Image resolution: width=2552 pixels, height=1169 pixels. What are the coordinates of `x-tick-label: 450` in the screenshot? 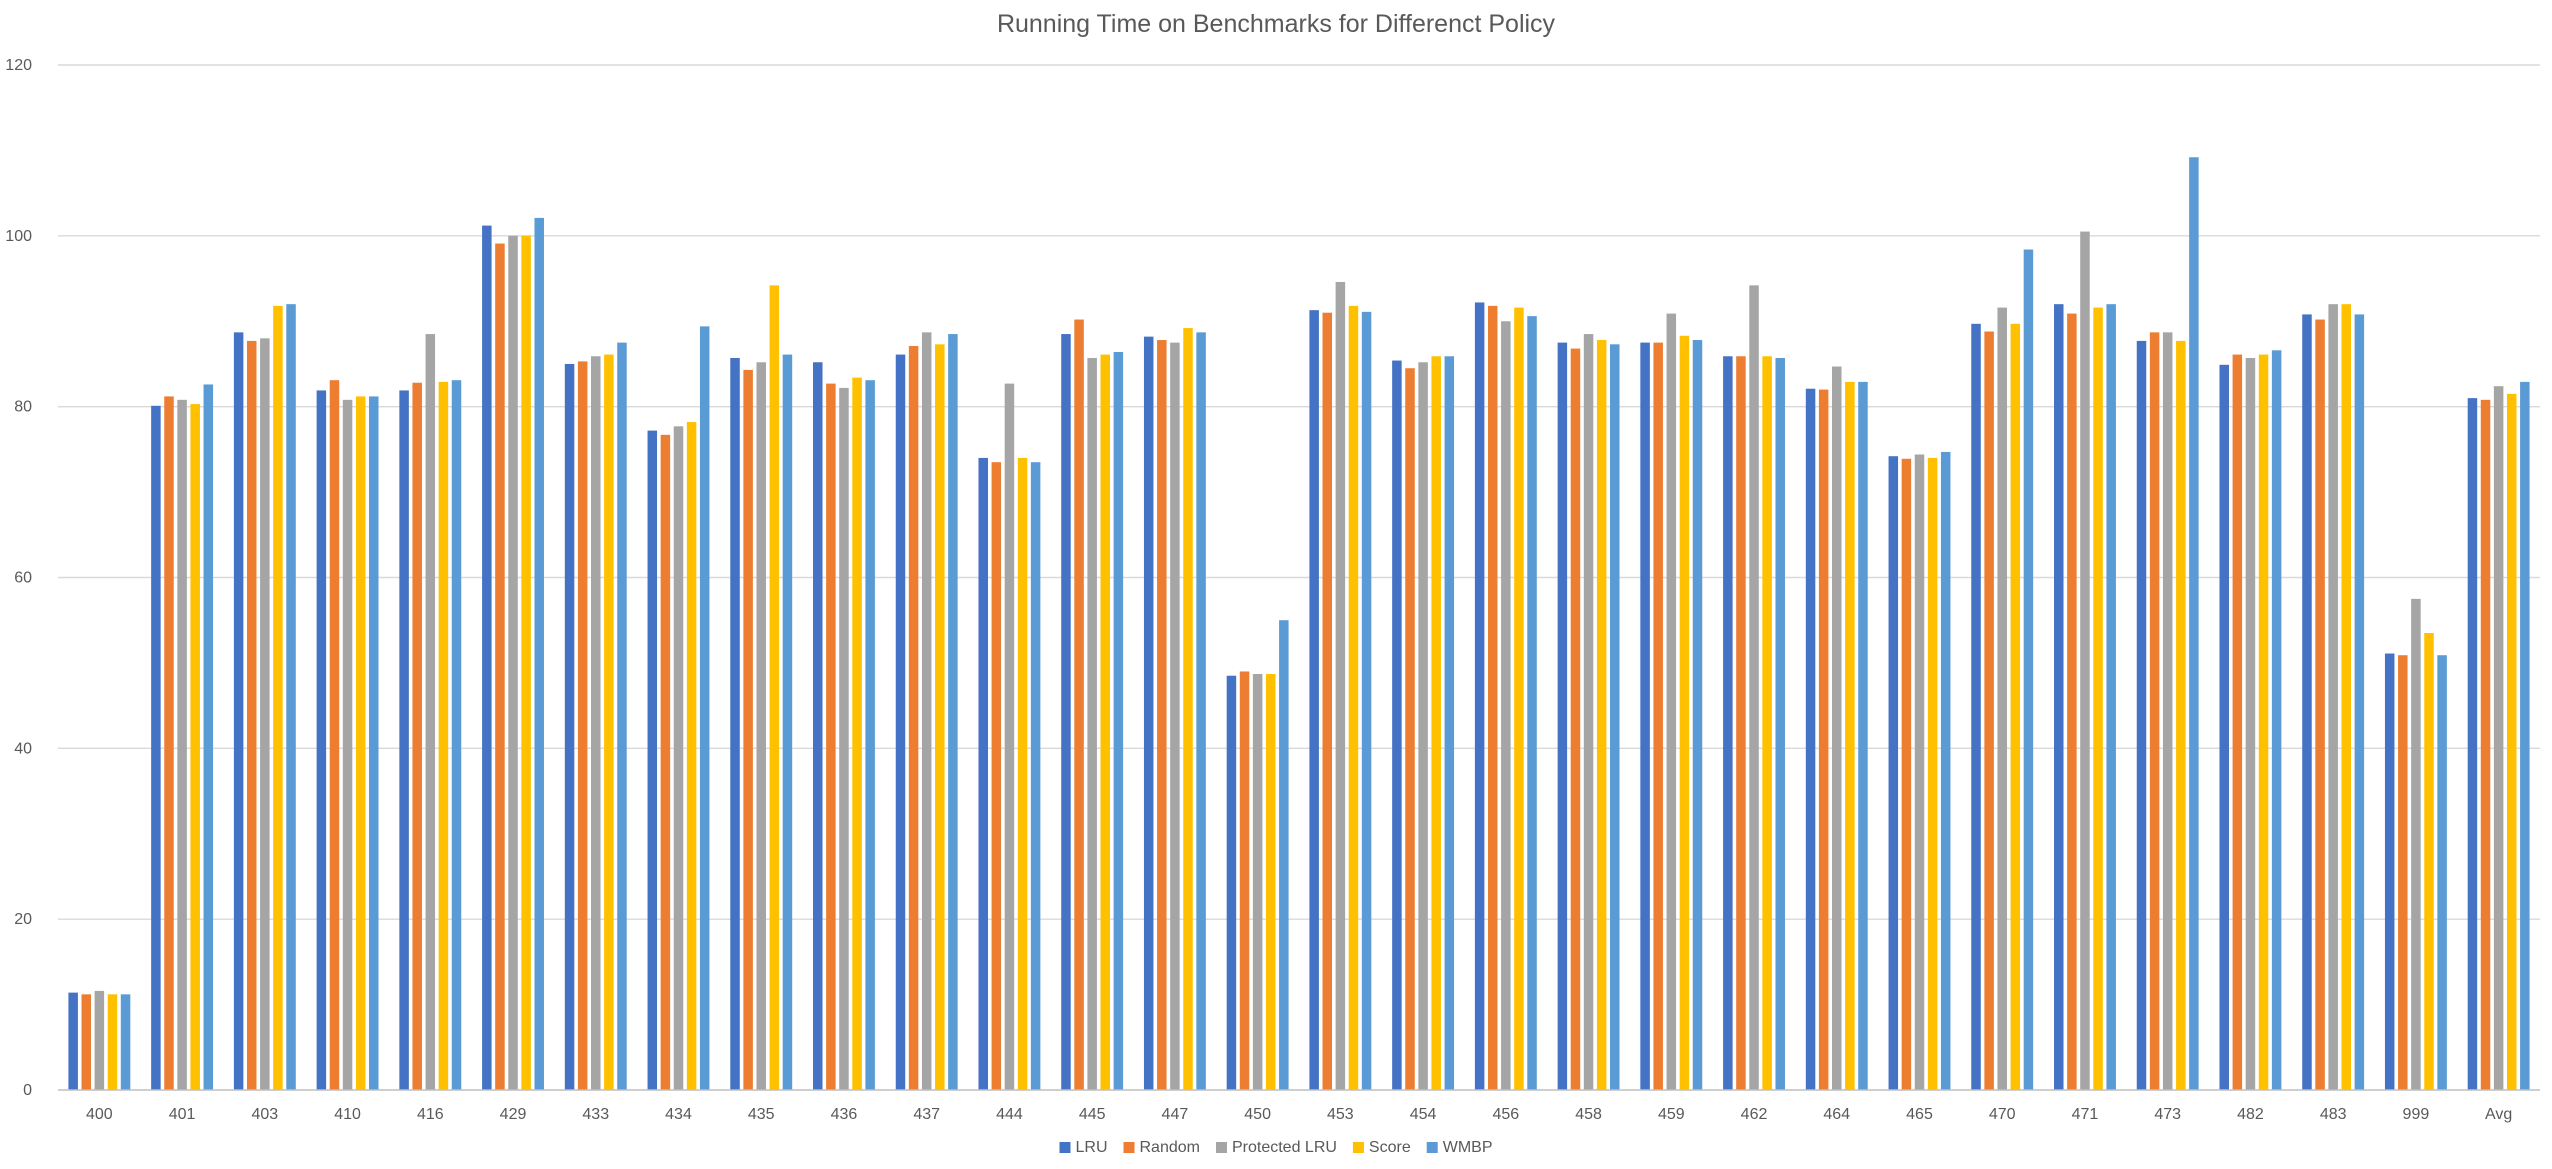 It's located at (1257, 1114).